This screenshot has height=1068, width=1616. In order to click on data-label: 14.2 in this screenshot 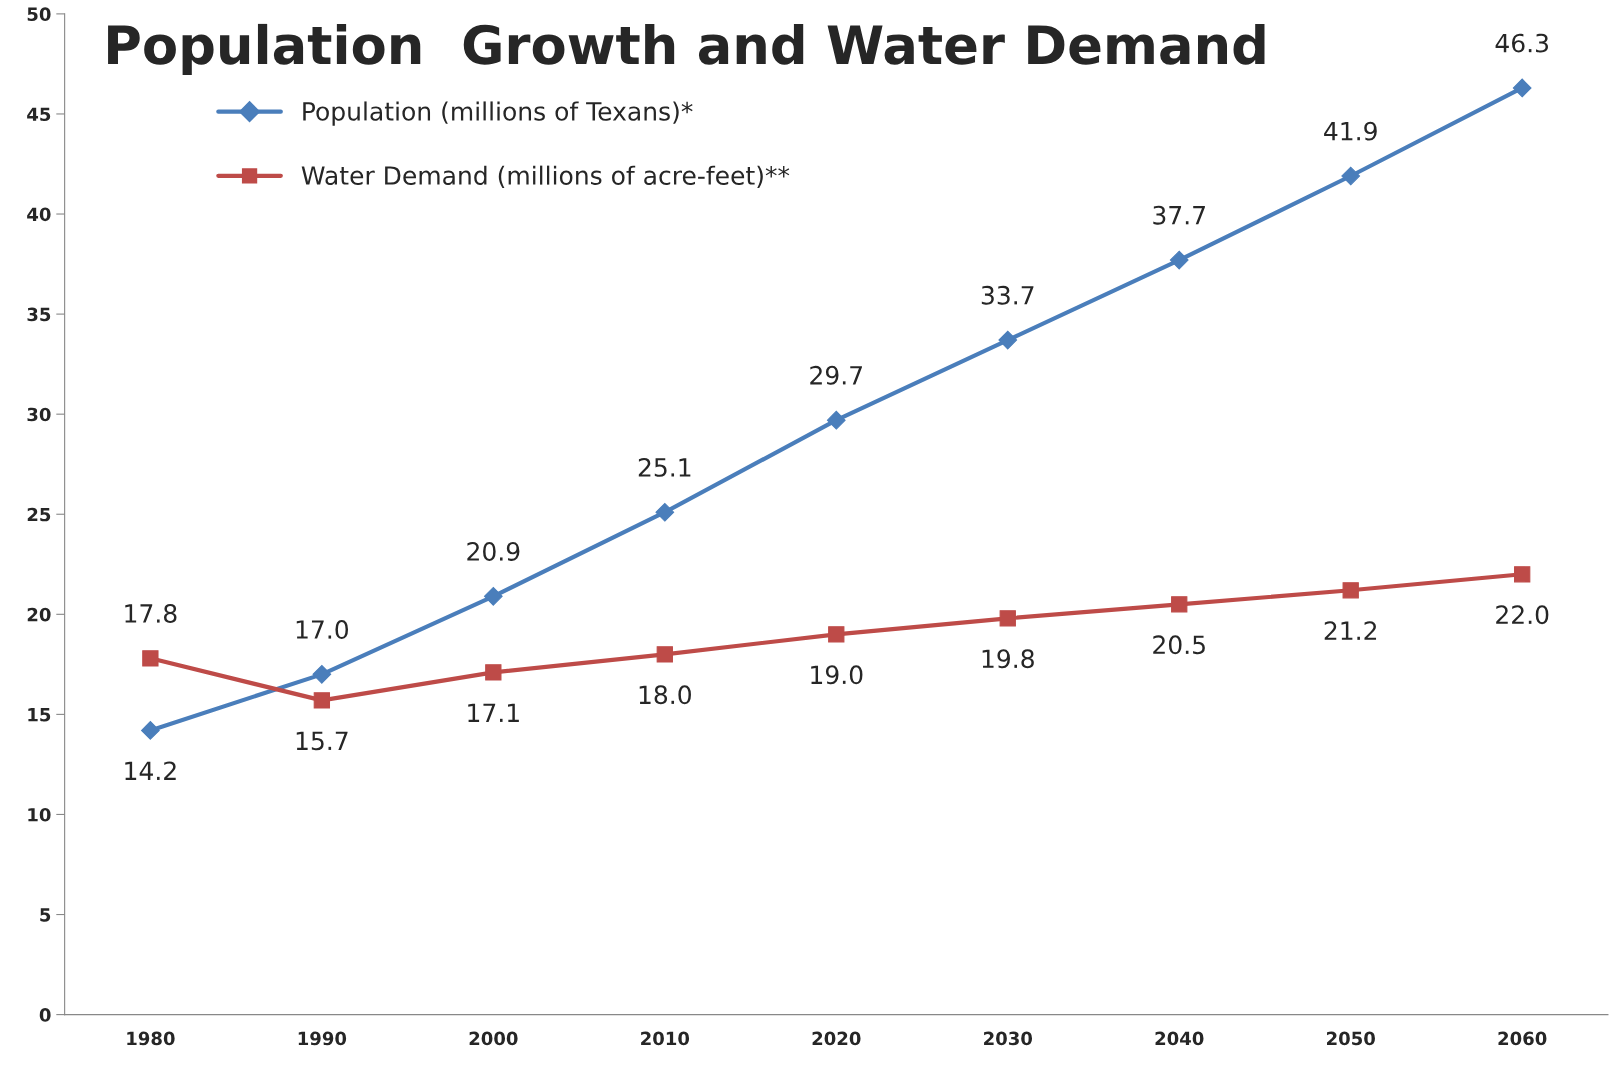, I will do `click(150, 770)`.